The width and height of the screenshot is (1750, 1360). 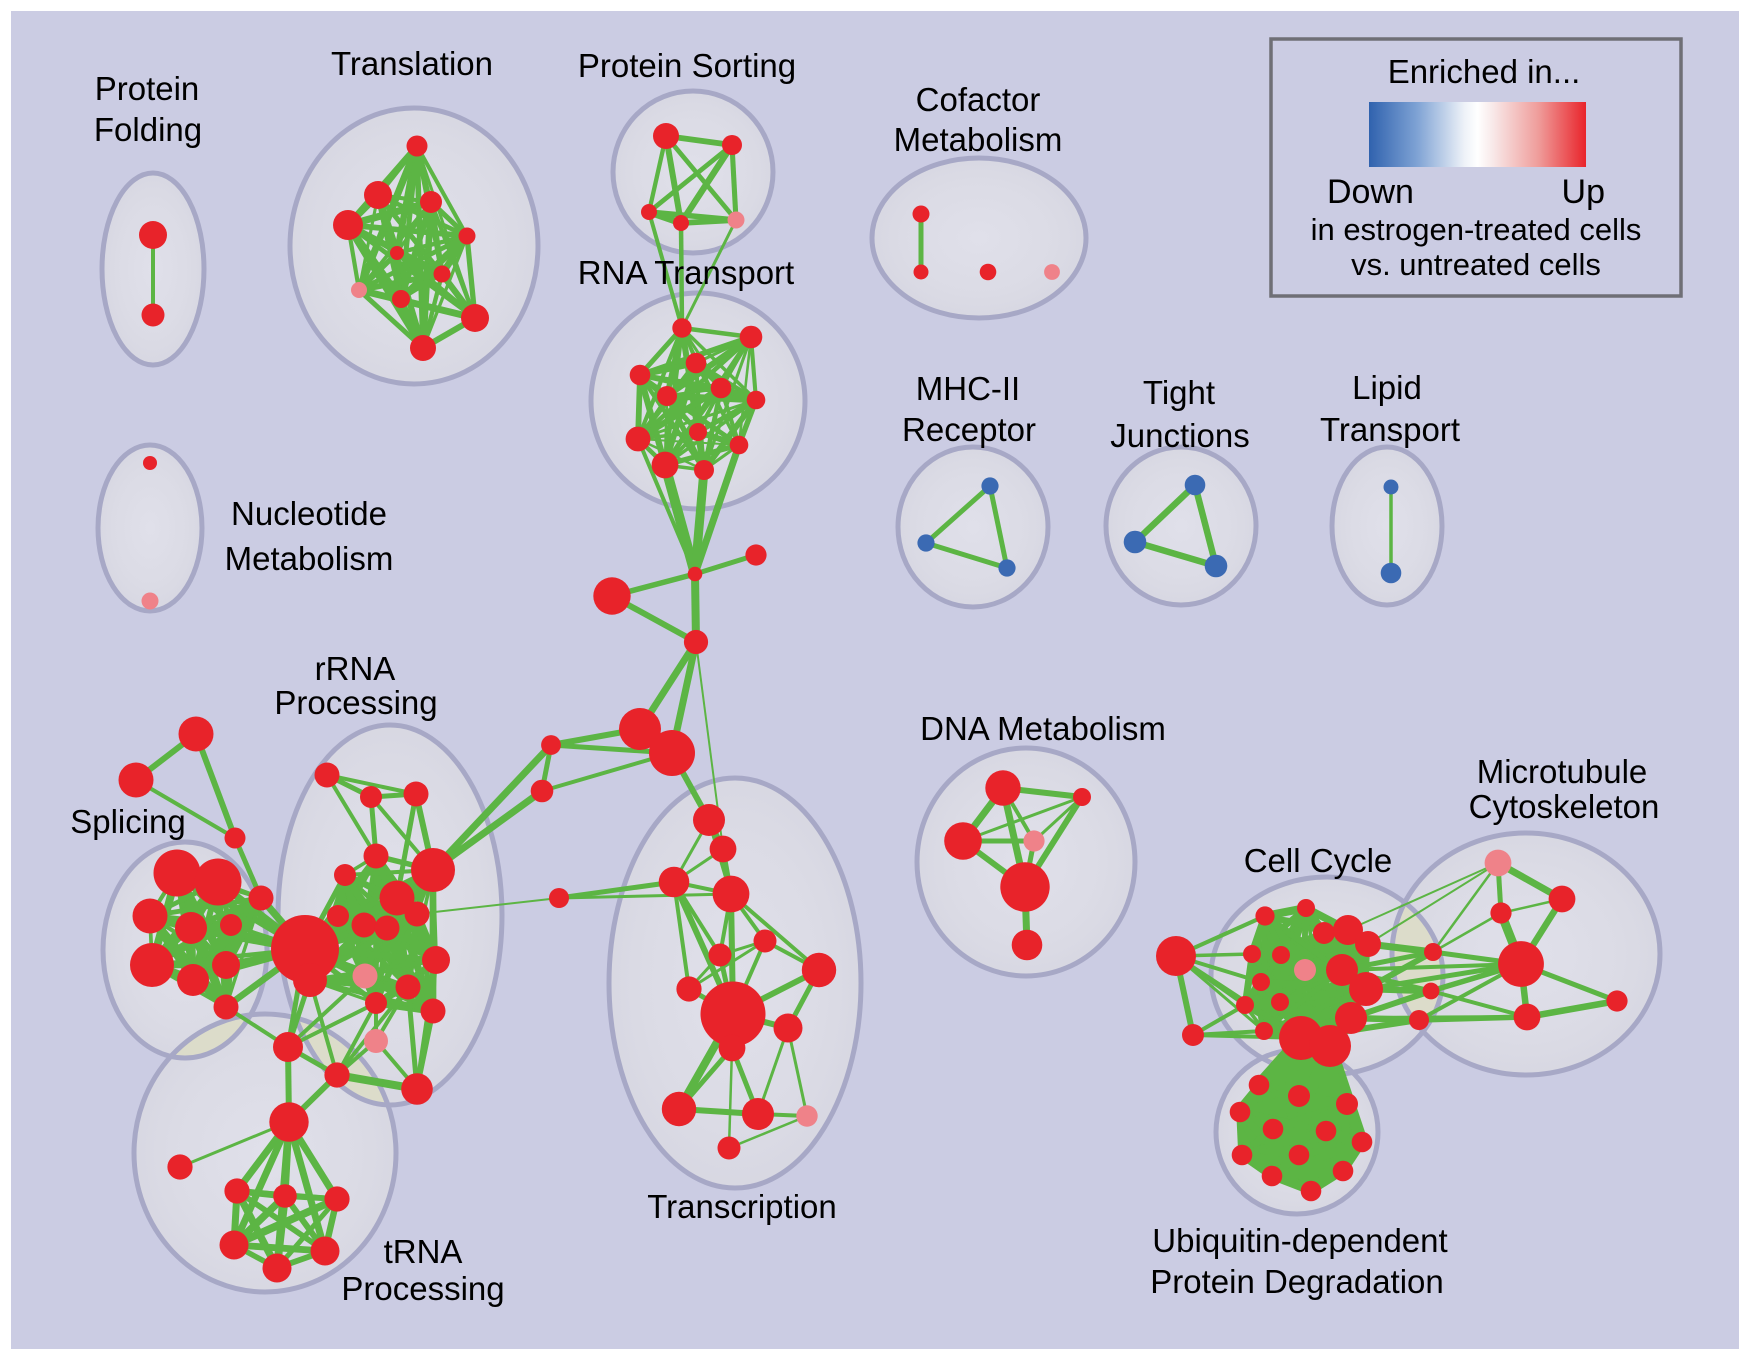 What do you see at coordinates (1318, 860) in the screenshot?
I see `svg-text: Cell Cycle` at bounding box center [1318, 860].